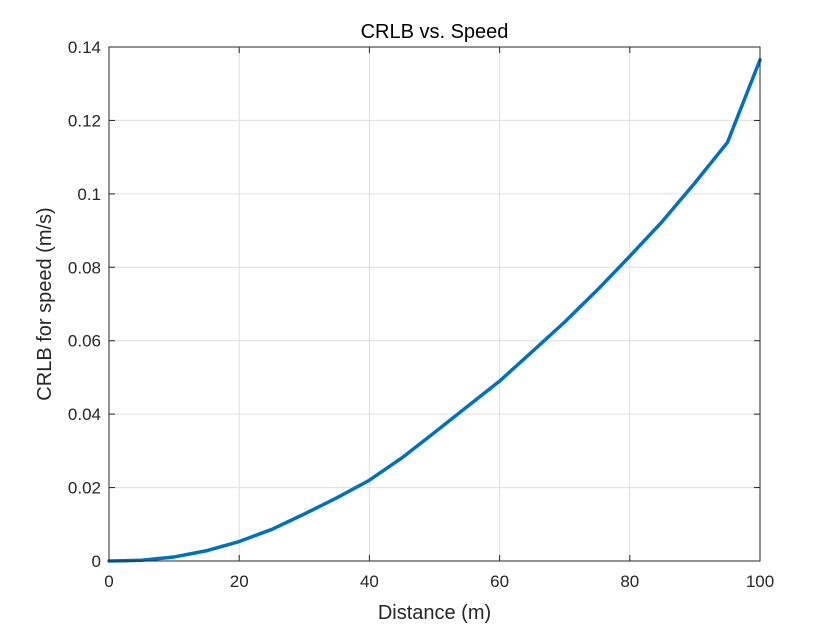 This screenshot has width=840, height=630. Describe the element at coordinates (434, 613) in the screenshot. I see `x-axis-title: Distance (m)` at that location.